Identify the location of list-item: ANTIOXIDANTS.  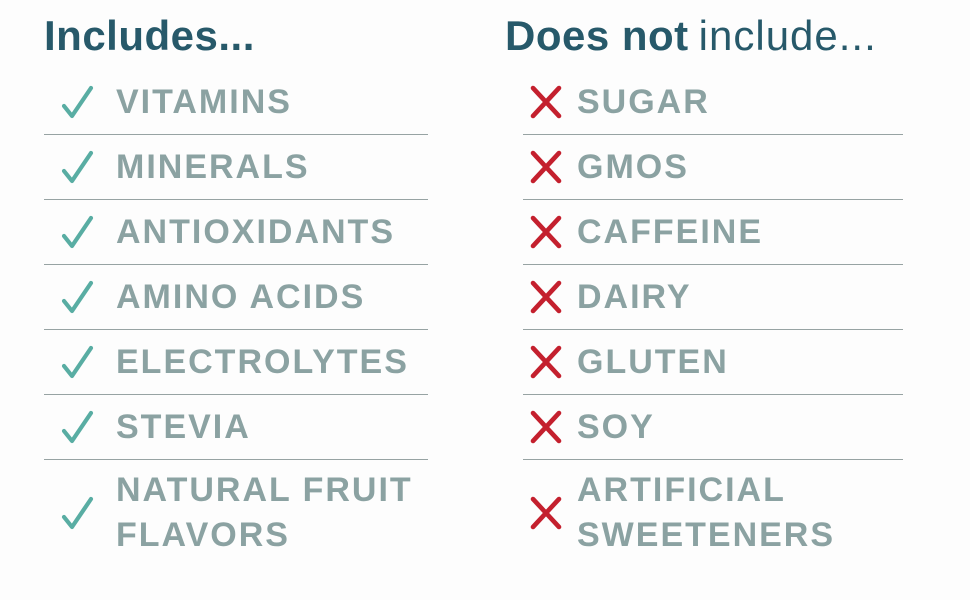
(236, 233).